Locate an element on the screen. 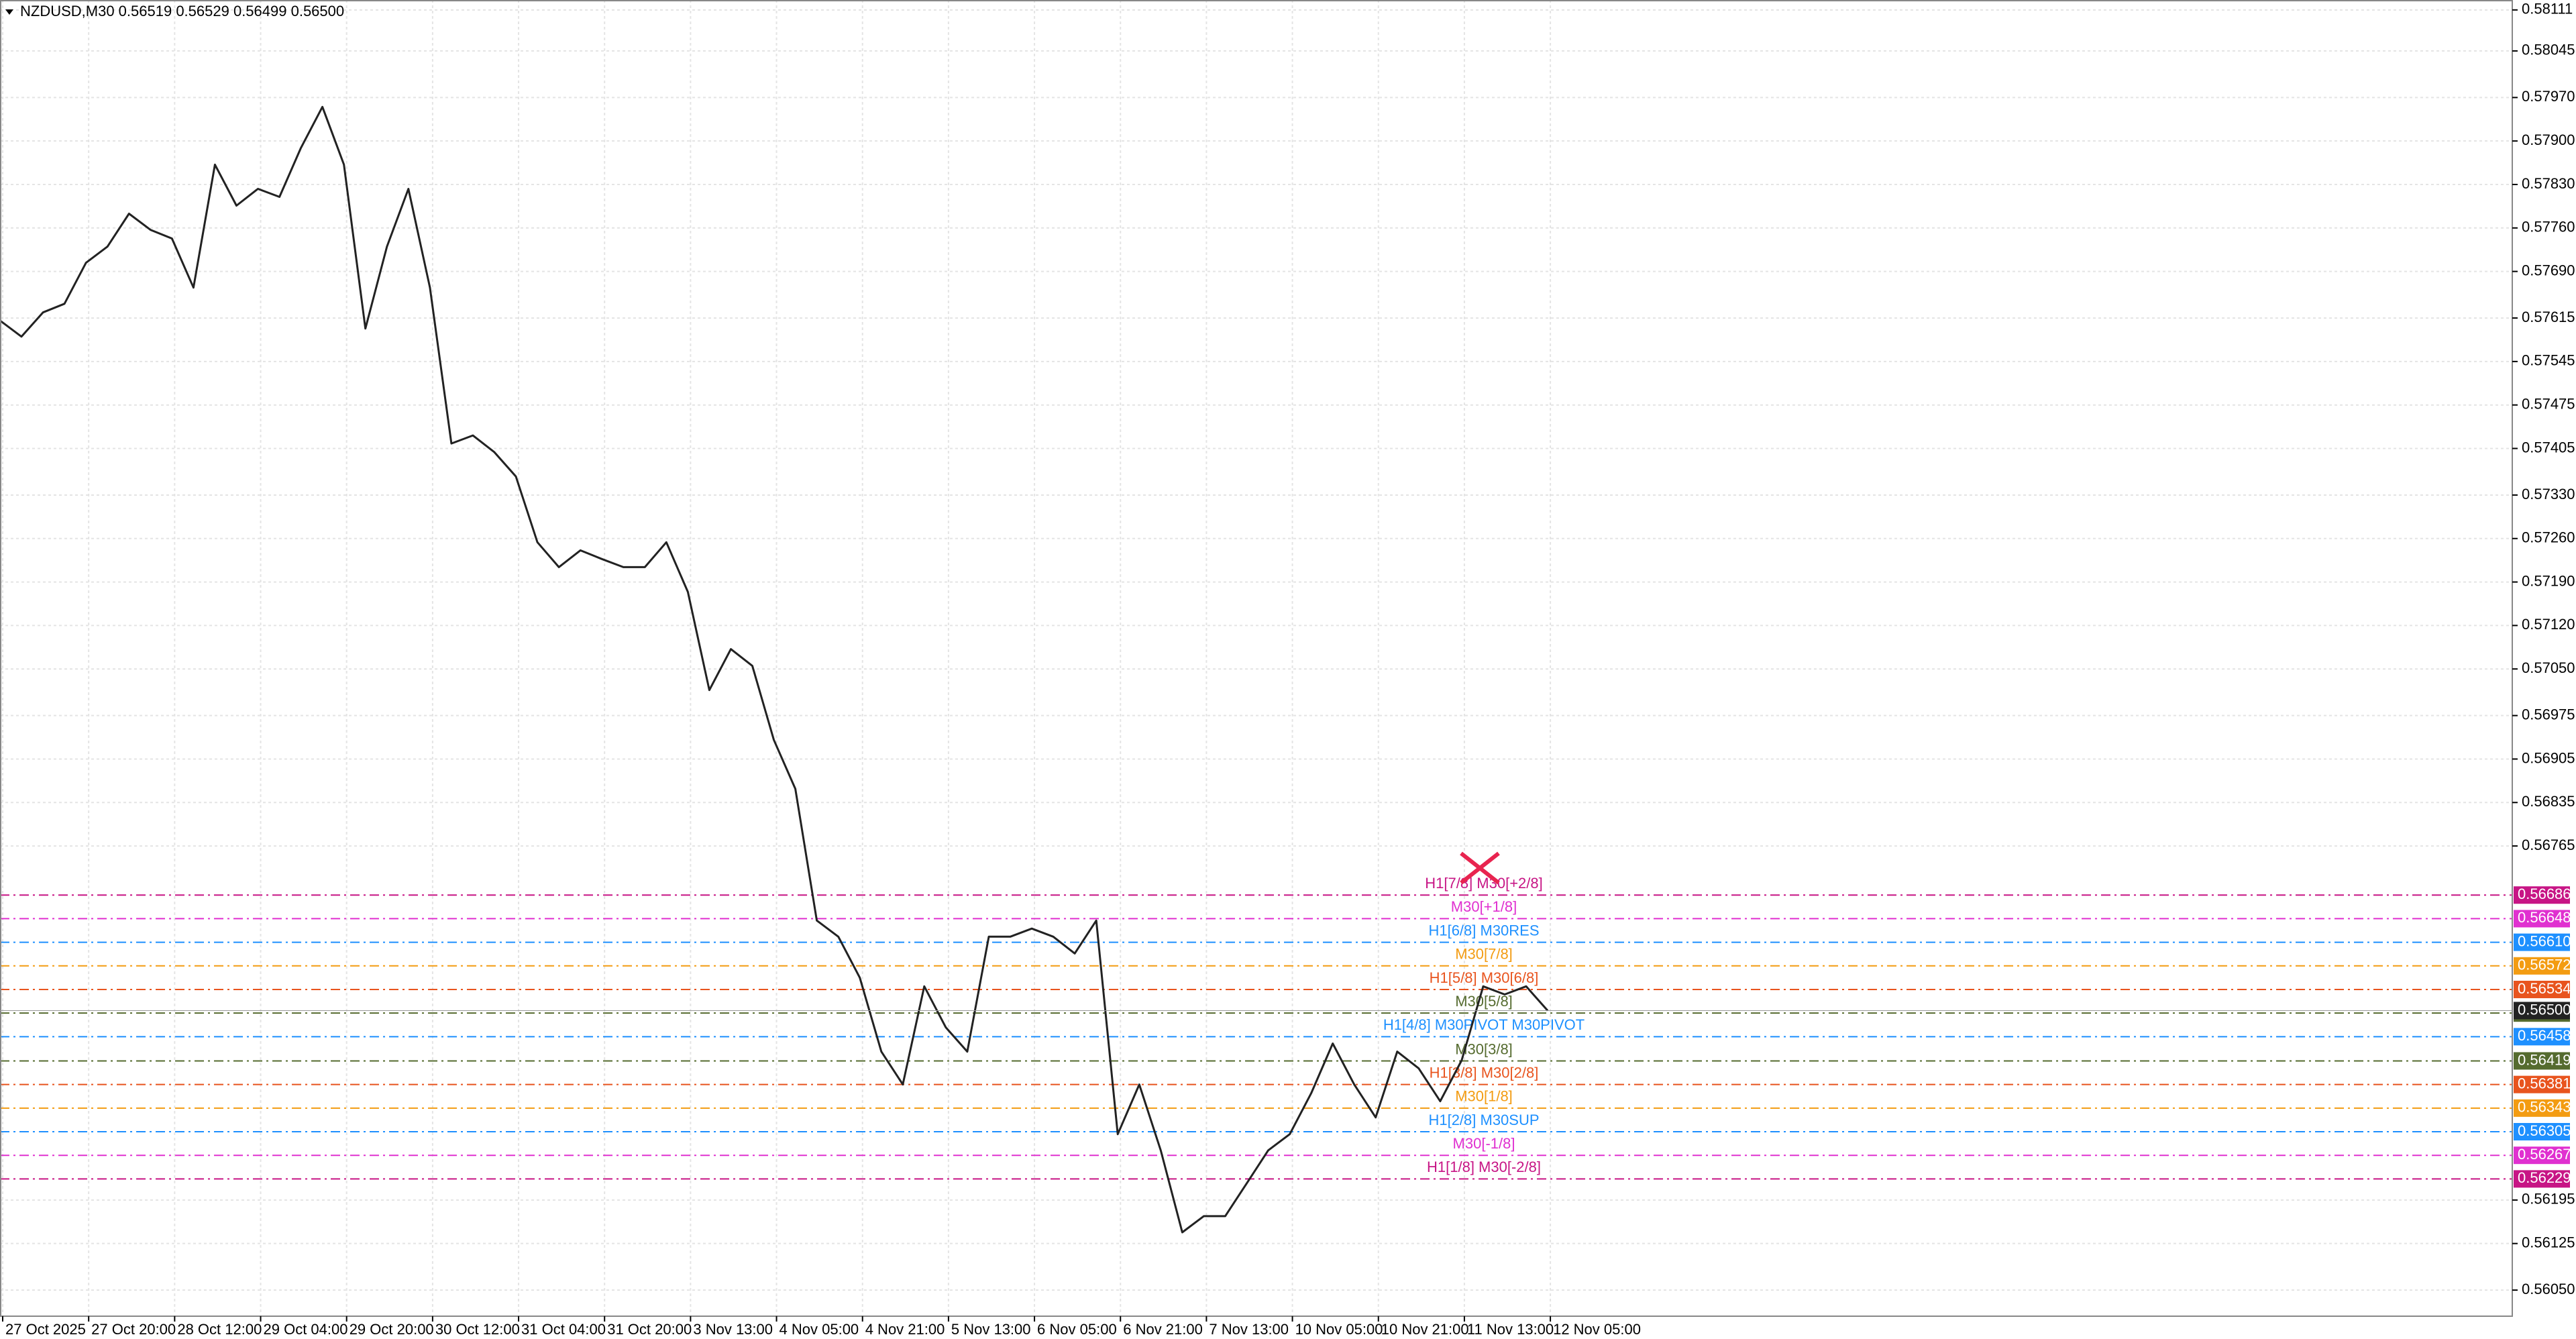 This screenshot has width=2576, height=1339. x-tick-label: 27 Oct 20:00 is located at coordinates (133, 1329).